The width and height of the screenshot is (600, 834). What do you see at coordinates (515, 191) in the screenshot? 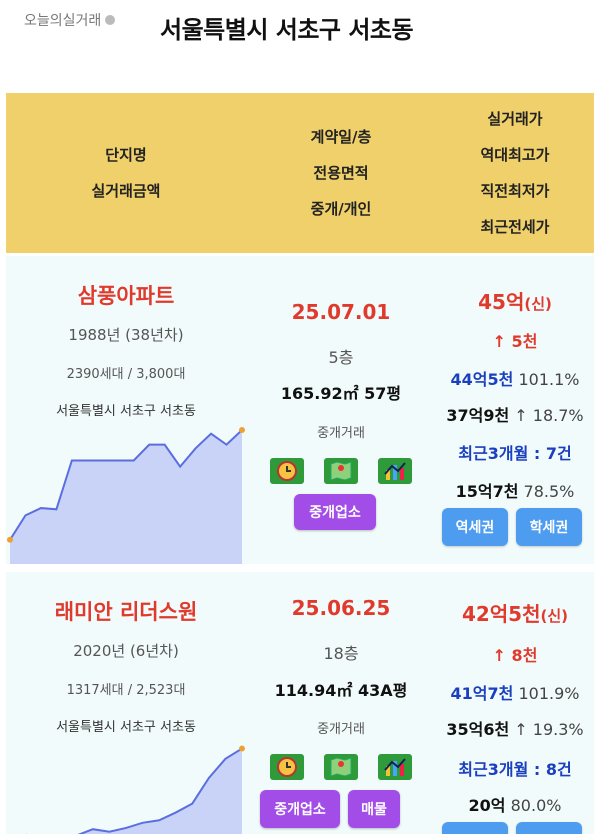
I see `header-label: 직전최저가` at bounding box center [515, 191].